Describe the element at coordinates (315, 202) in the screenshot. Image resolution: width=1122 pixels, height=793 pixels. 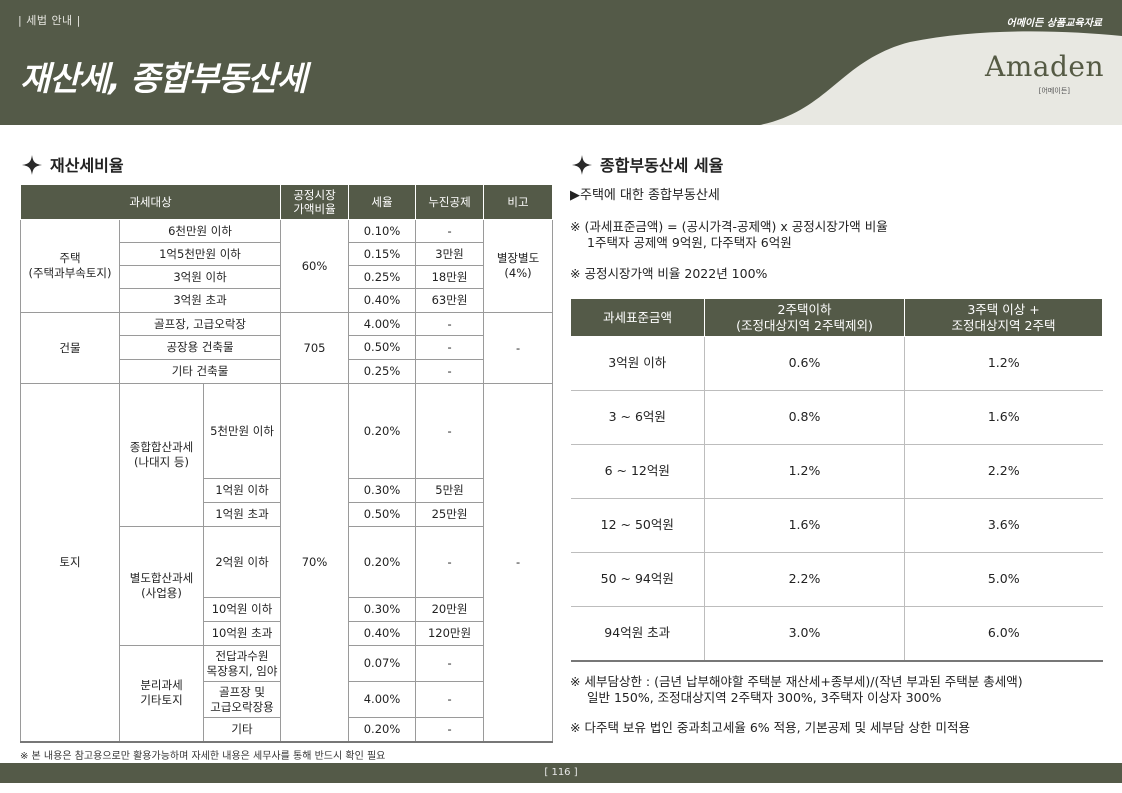
I see `header-cell: 공정시장 가액비율` at that location.